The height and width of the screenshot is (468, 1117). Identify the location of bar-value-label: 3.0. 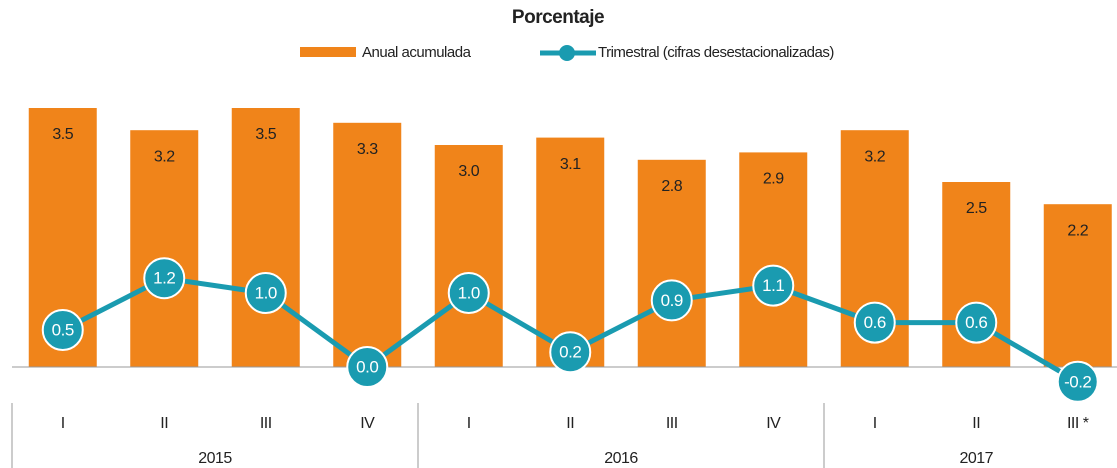
(468, 171).